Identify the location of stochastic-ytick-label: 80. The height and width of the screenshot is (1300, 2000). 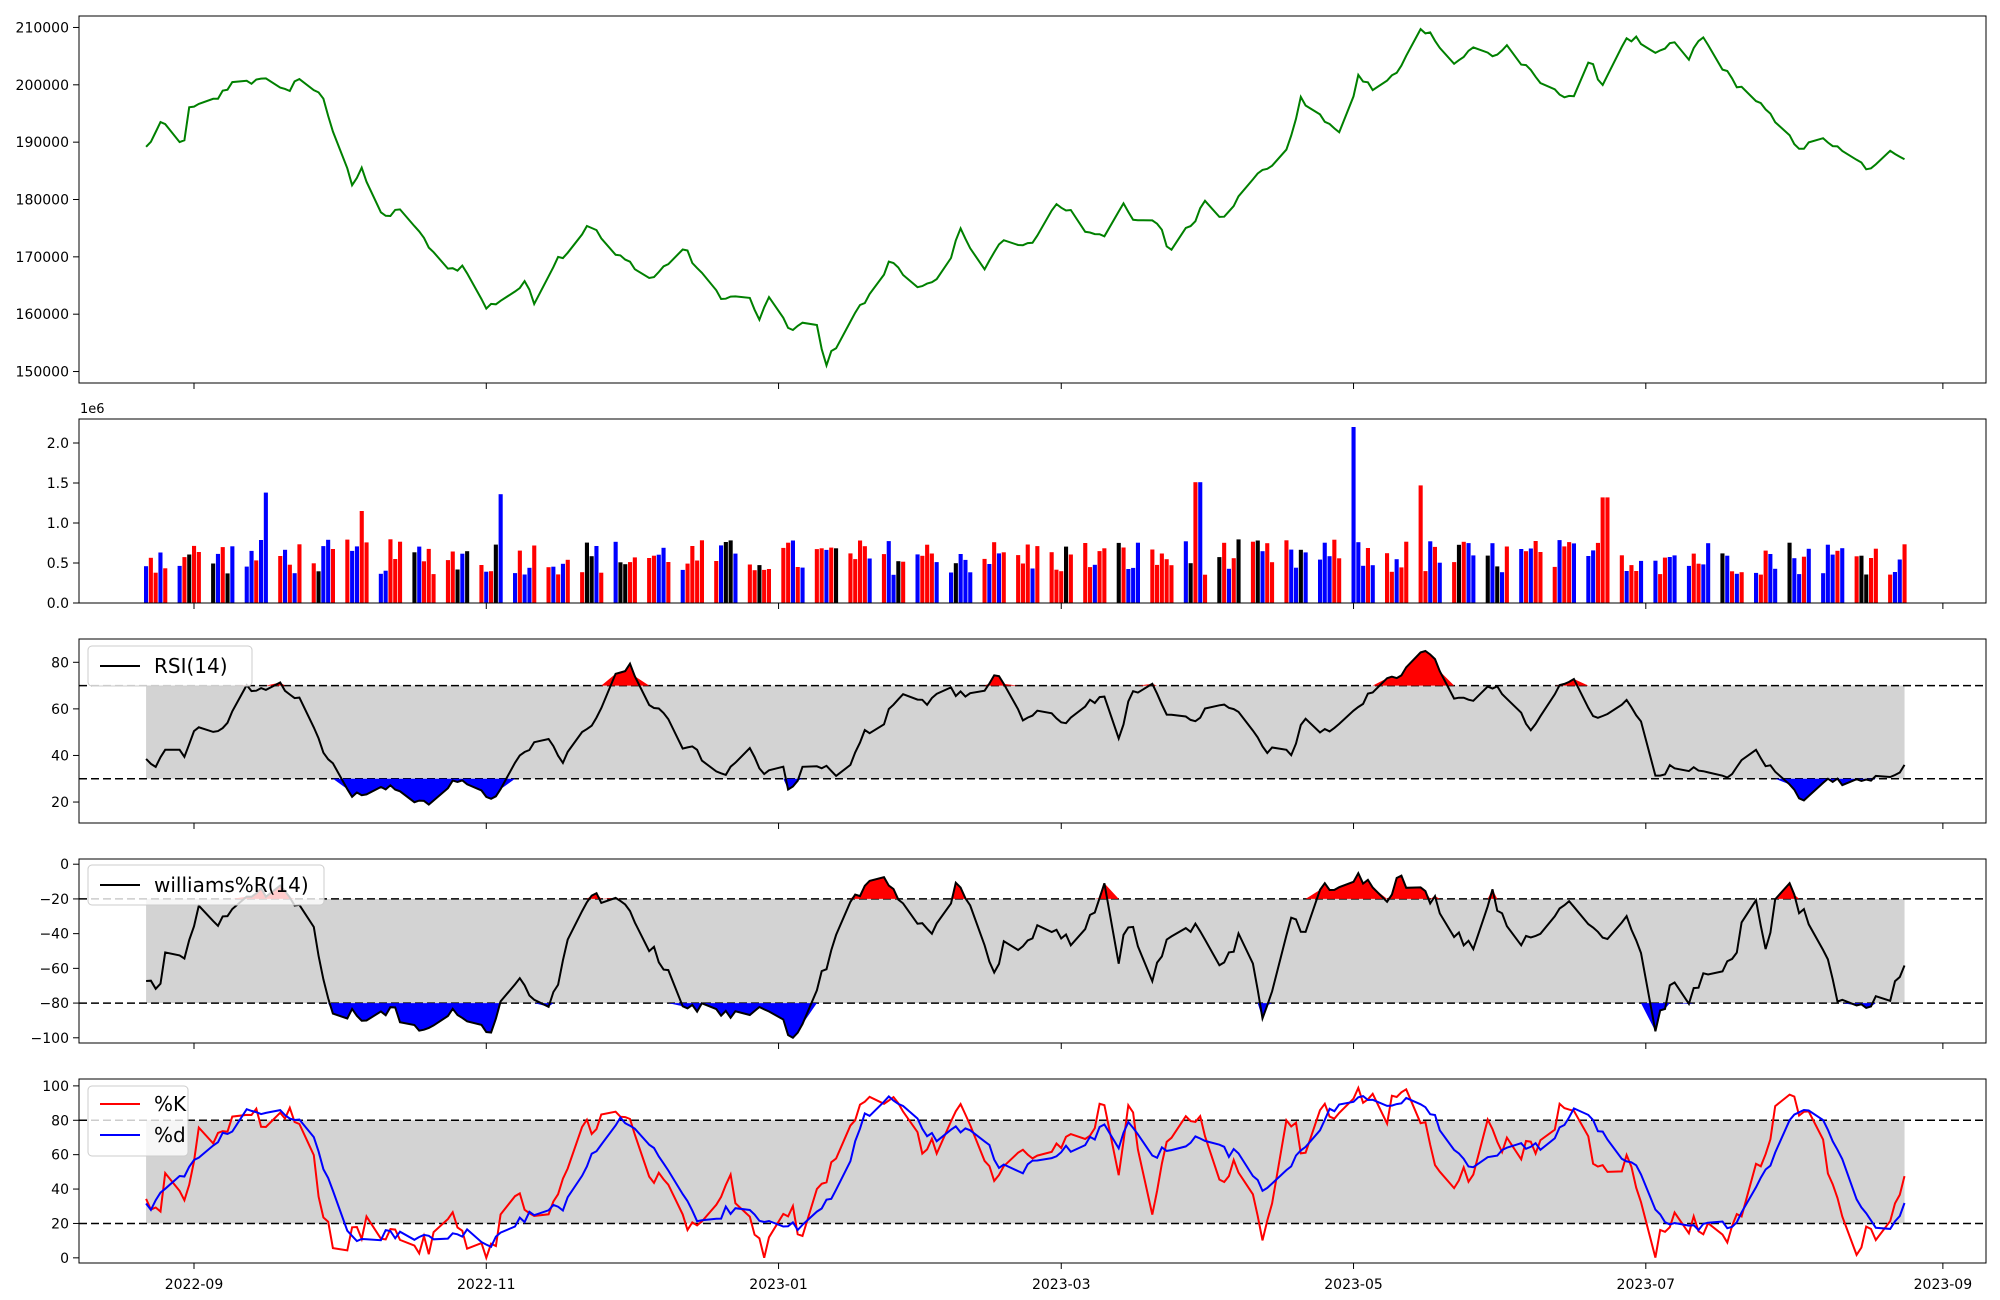
(60, 1121).